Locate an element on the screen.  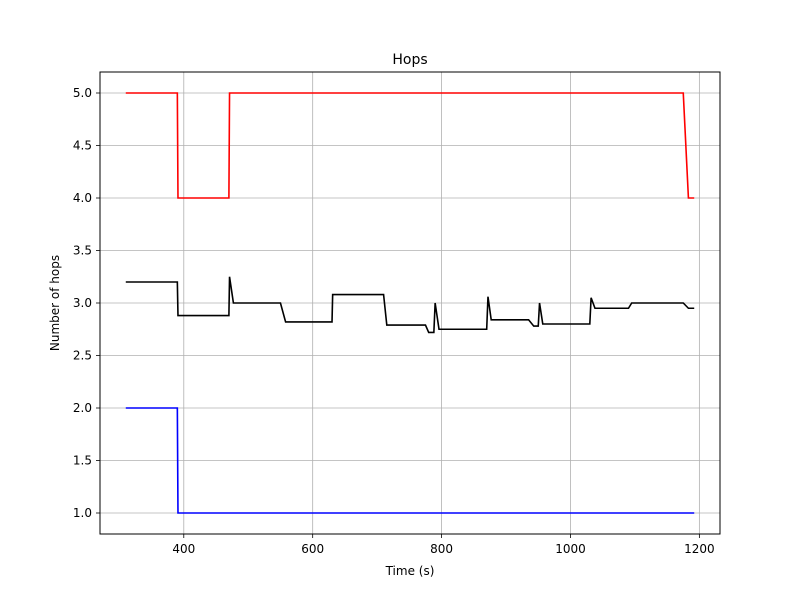
y-axis-ticks: 1.0 1.5 2.0 2.5 3.0 3.5 4.0 4.5 5.0 is located at coordinates (86, 303).